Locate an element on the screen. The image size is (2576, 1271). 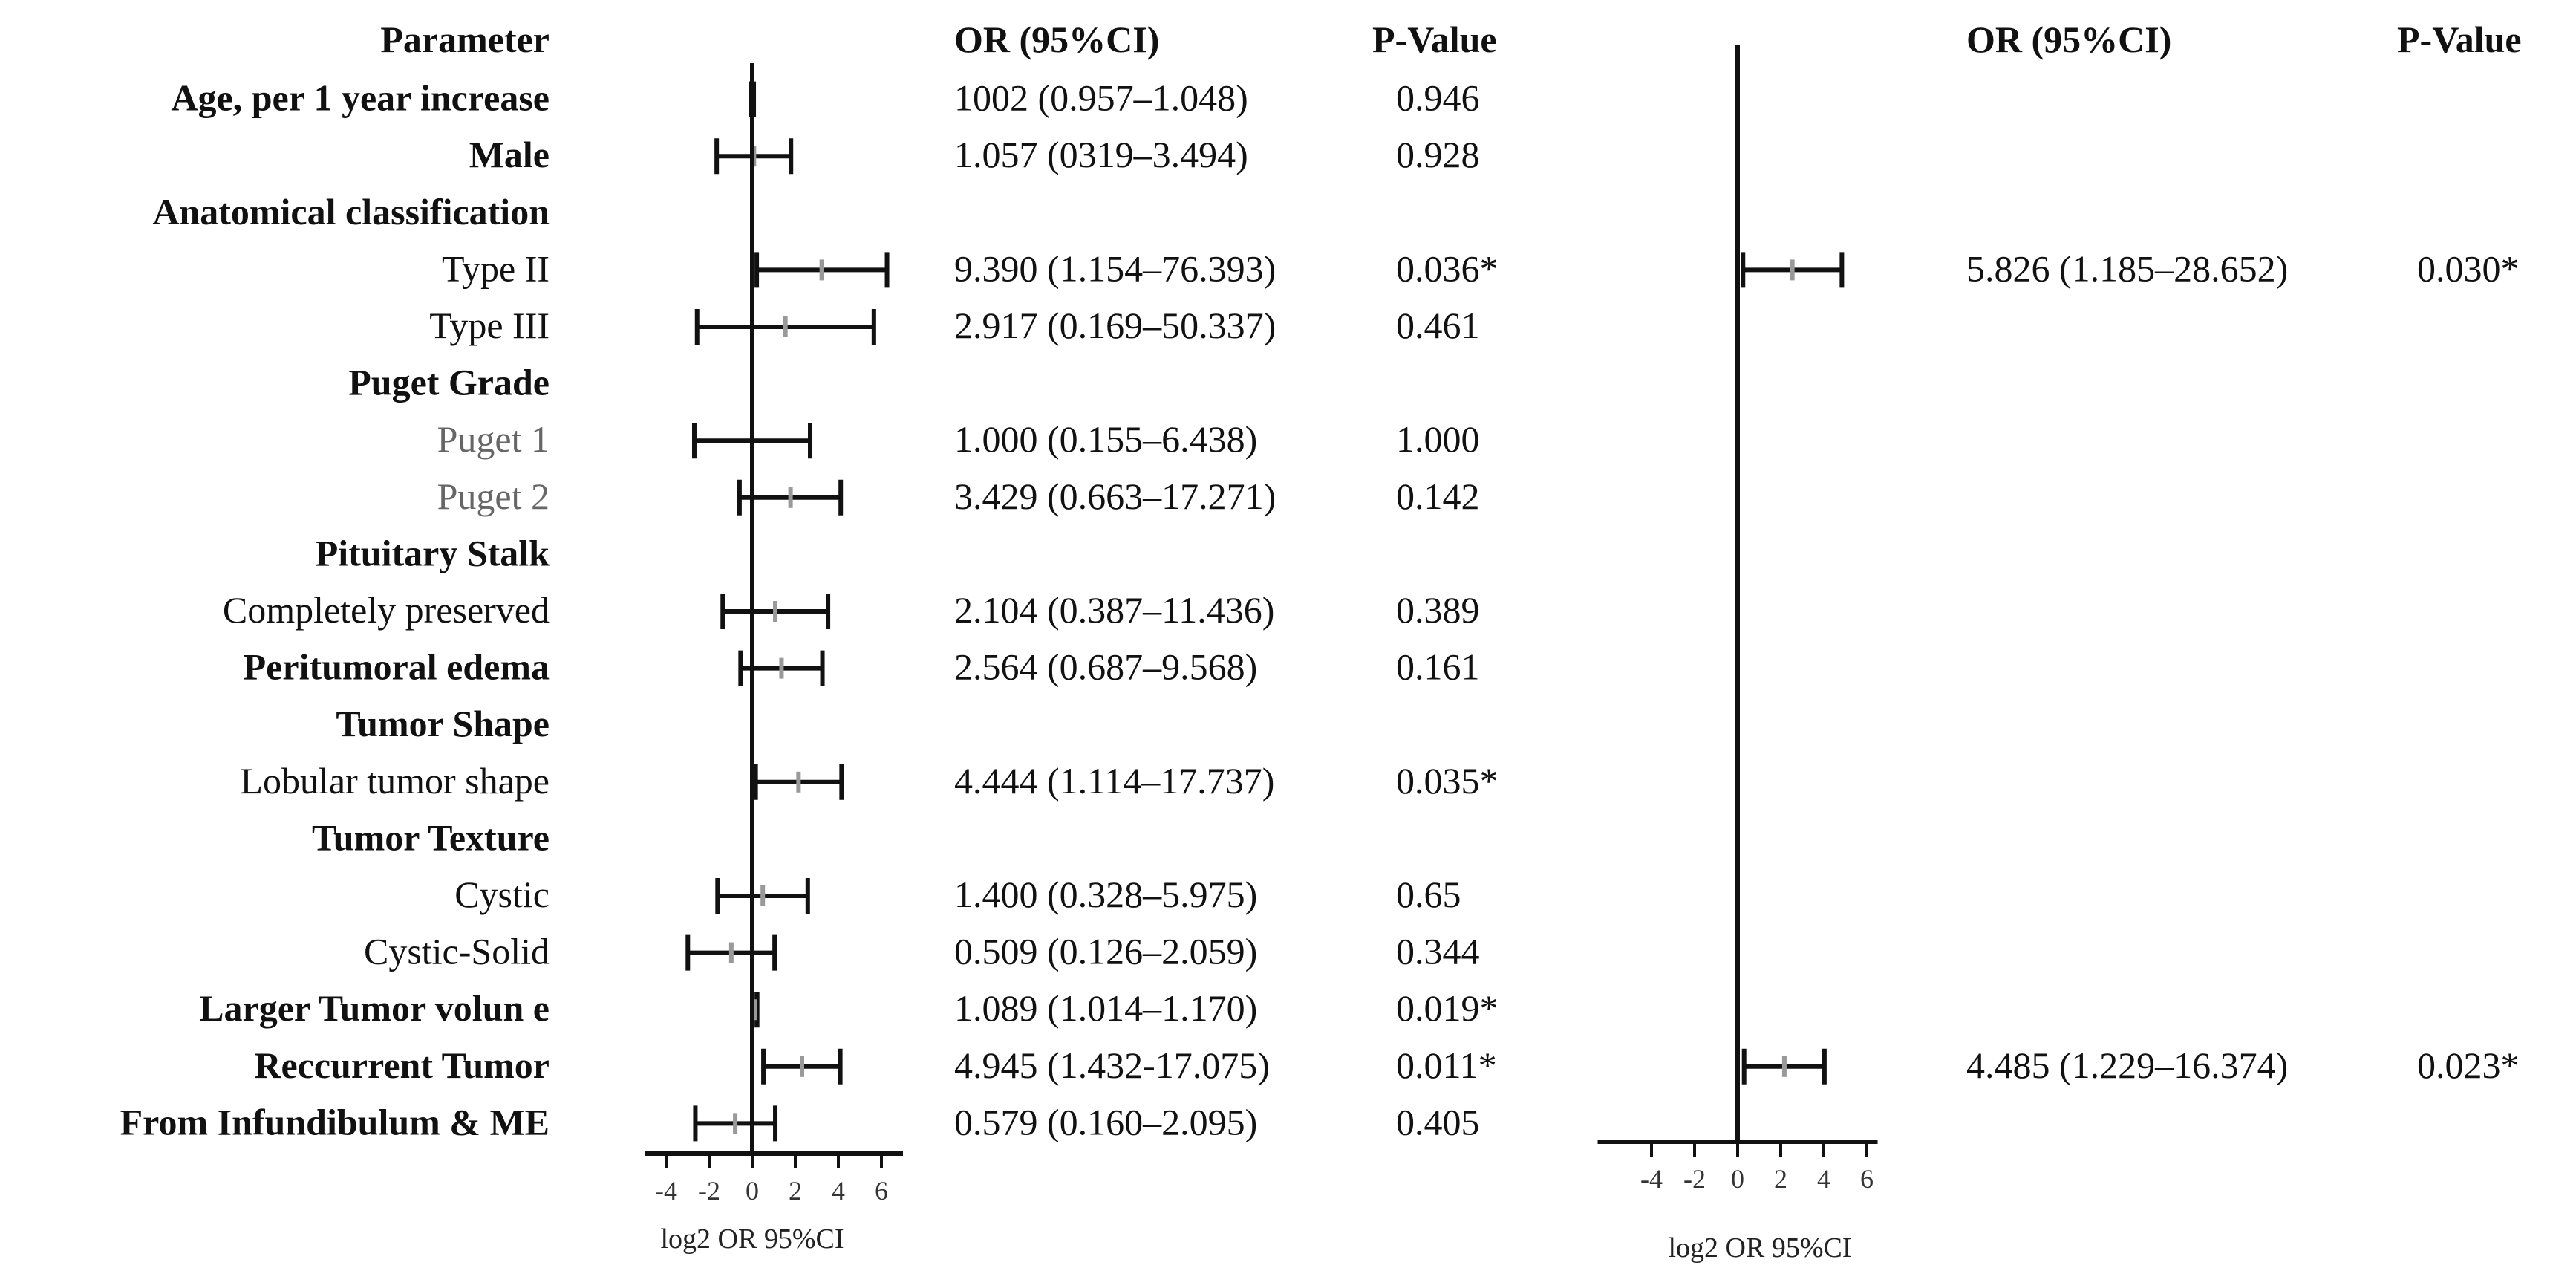
or-ci-value: 0.579 (0.160–2.095) is located at coordinates (1105, 1121).